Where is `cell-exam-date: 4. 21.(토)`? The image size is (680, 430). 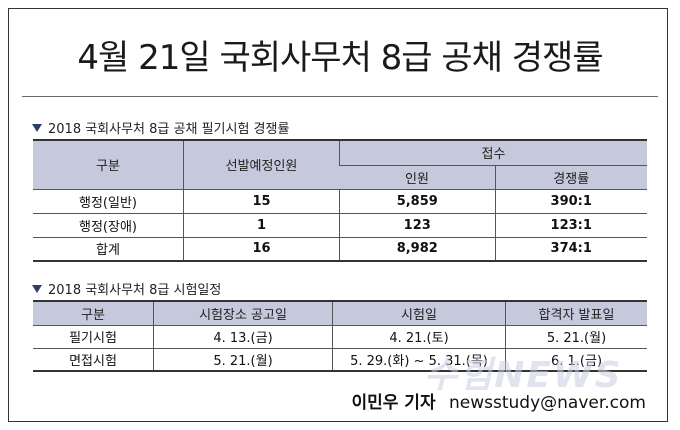
cell-exam-date: 4. 21.(토) is located at coordinates (419, 336).